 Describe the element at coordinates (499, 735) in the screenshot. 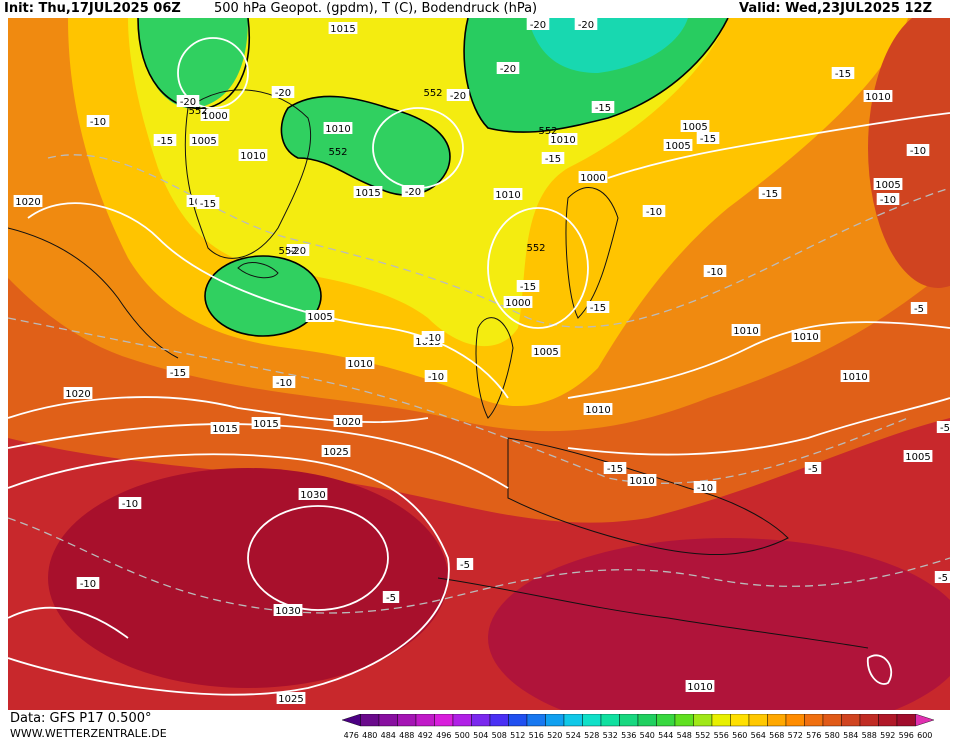

I see `legend-tick-label: 508` at that location.